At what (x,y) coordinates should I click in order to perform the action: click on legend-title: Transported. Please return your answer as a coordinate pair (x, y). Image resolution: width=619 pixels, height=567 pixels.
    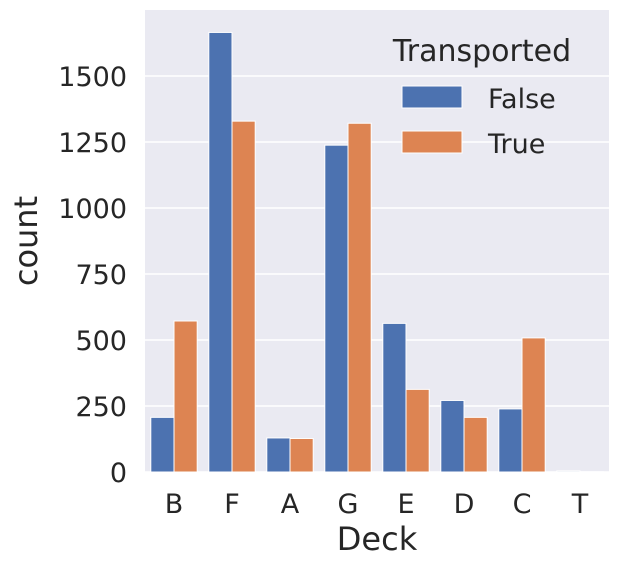
    Looking at the image, I should click on (481, 51).